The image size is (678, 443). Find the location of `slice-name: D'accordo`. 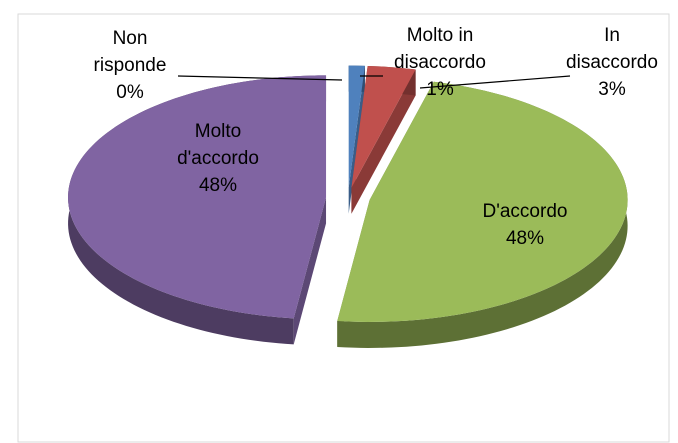

slice-name: D'accordo is located at coordinates (525, 211).